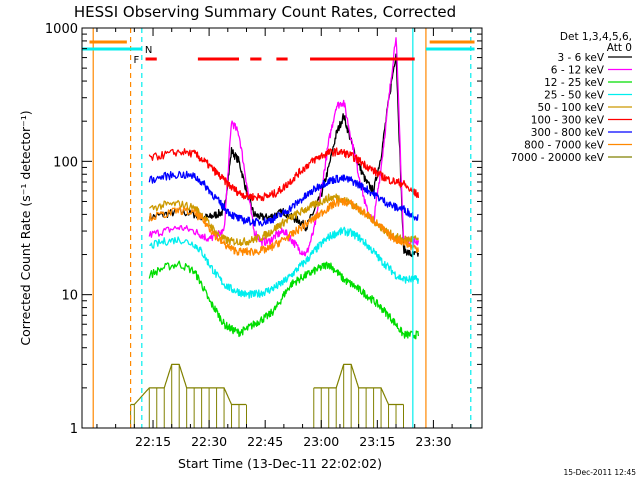 This screenshot has height=480, width=640. Describe the element at coordinates (25, 227) in the screenshot. I see `y-axis-label: Corrected Count Rate (s⁻¹ detector⁻¹)` at that location.